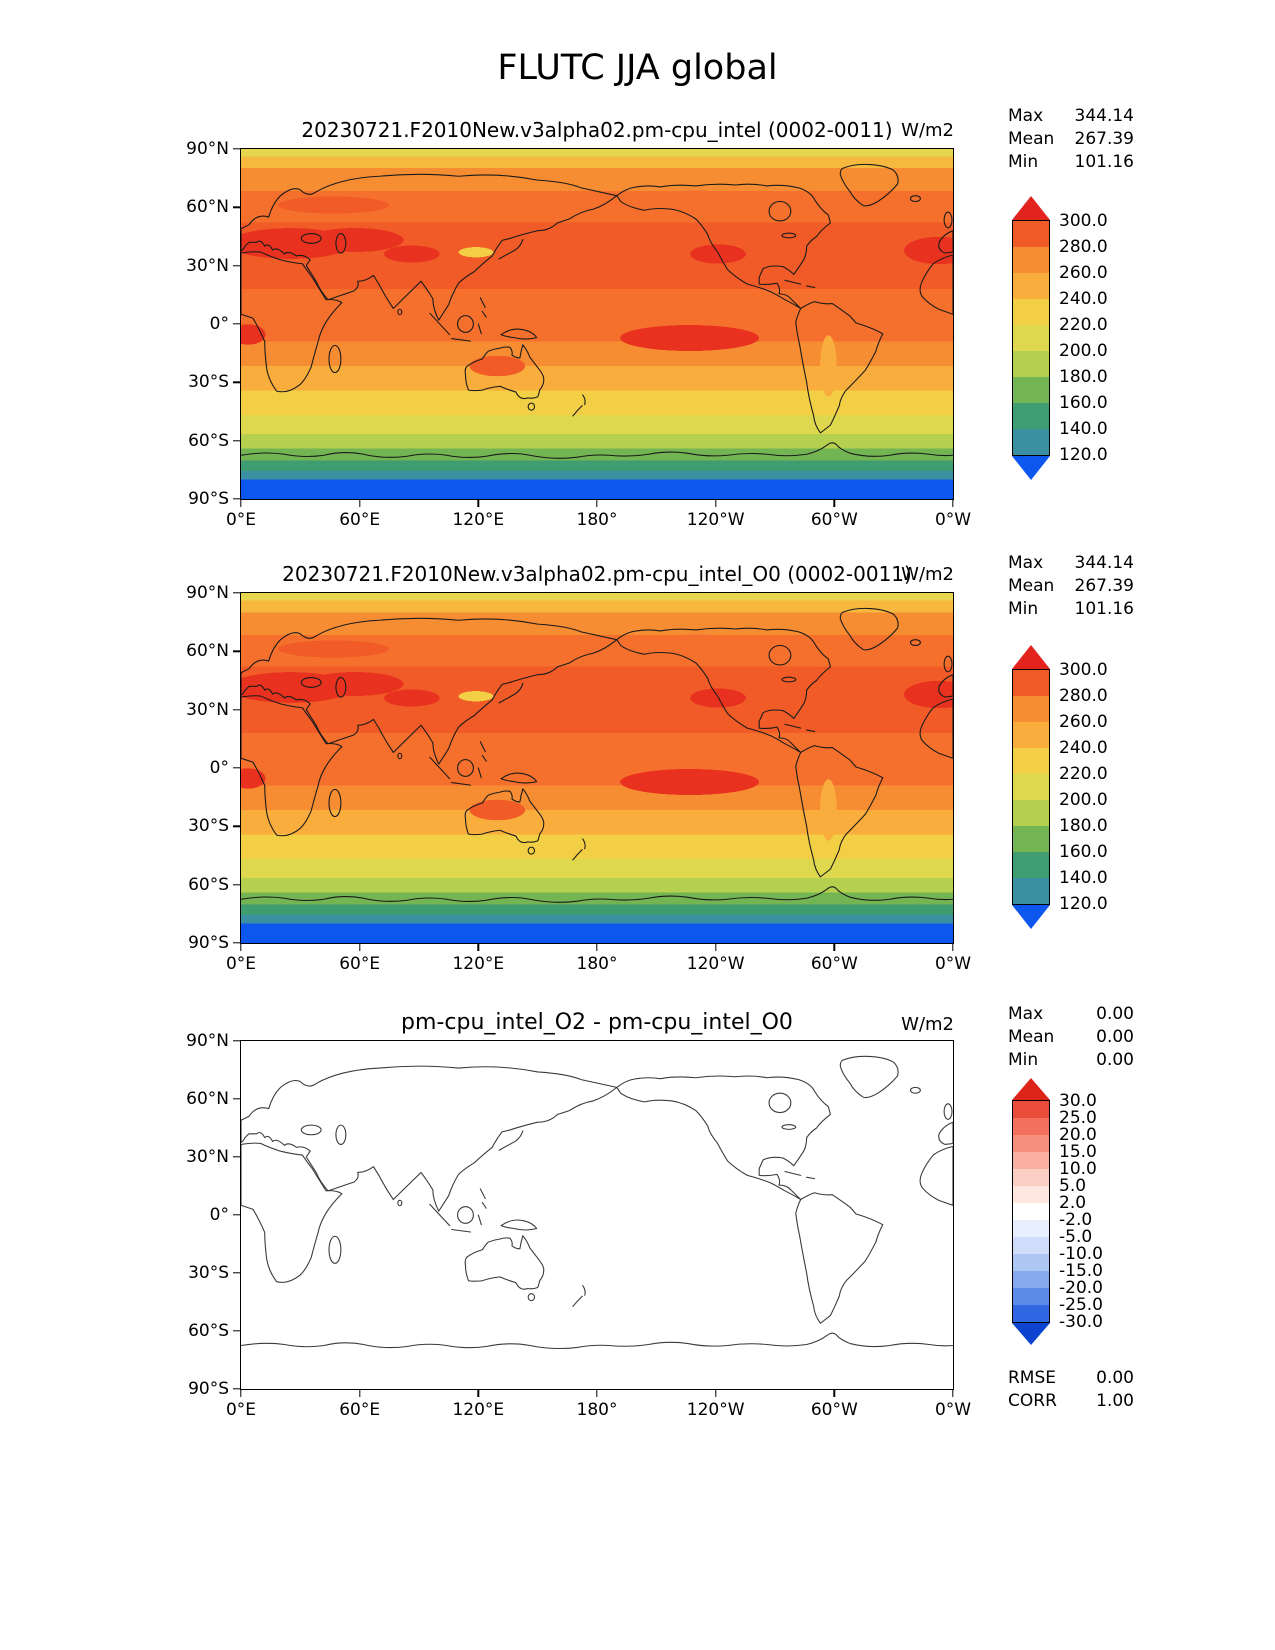 The image size is (1275, 1650). I want to click on lon-tick-label: 60°E, so click(360, 520).